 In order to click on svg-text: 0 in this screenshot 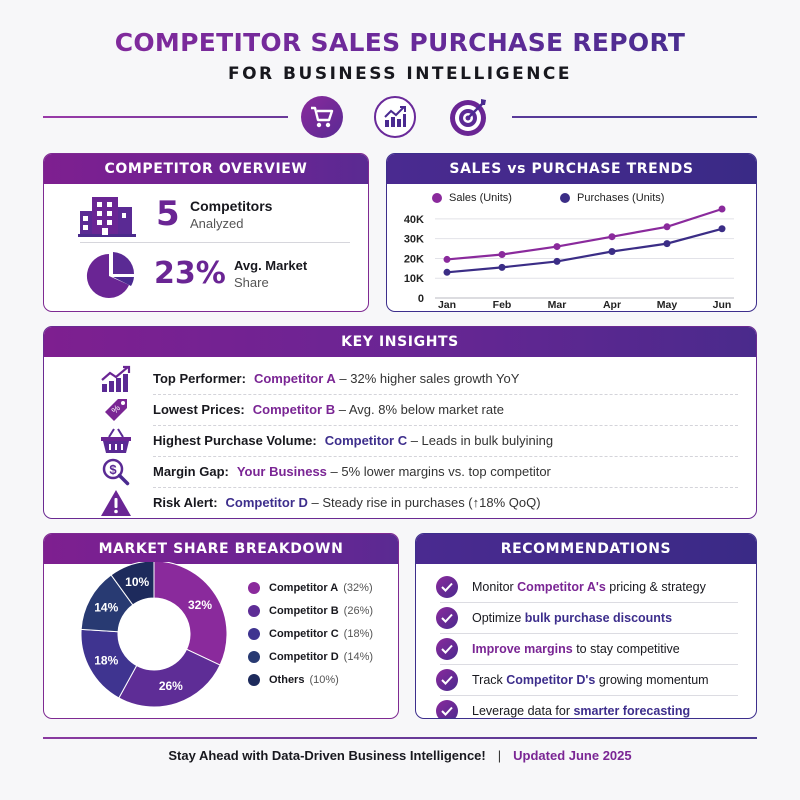, I will do `click(421, 299)`.